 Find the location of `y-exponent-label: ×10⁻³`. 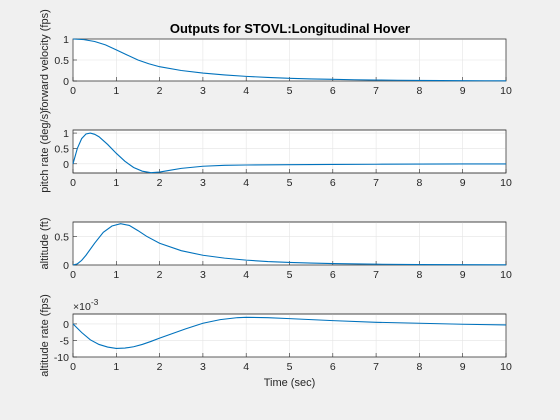

y-exponent-label: ×10⁻³ is located at coordinates (86, 305).